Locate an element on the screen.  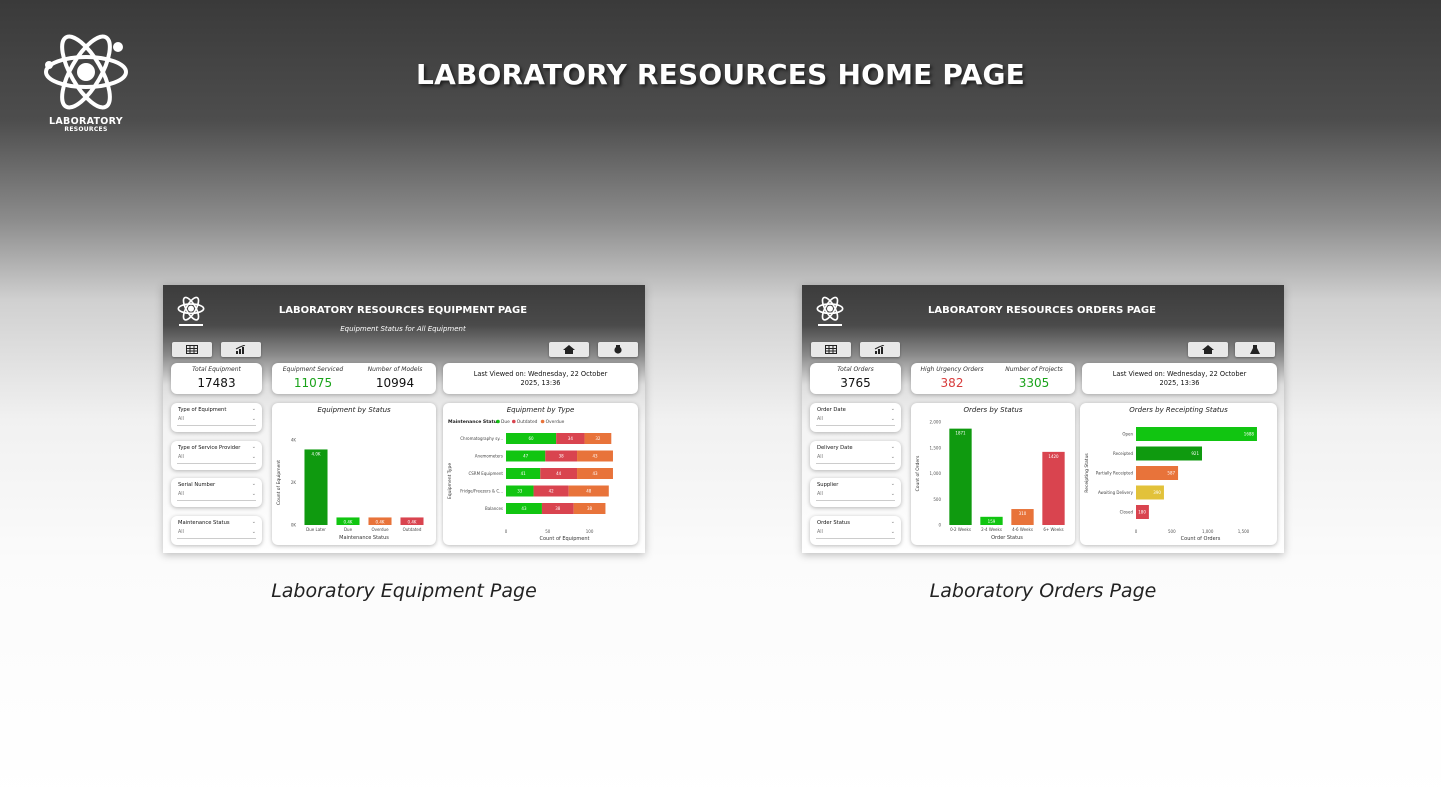
legend-label: Outdated is located at coordinates (527, 422).